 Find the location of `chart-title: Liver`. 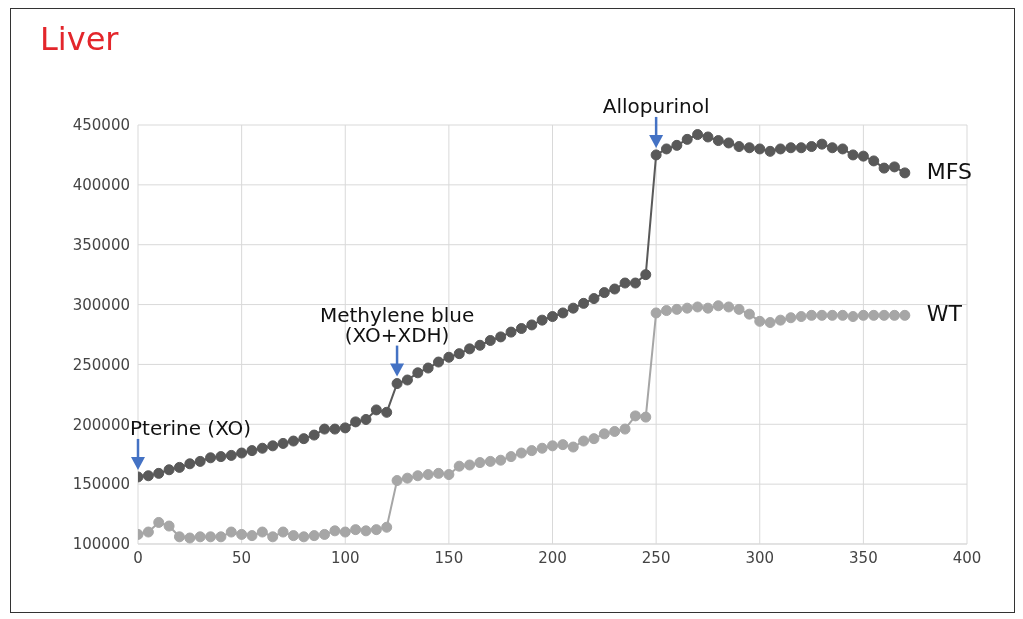

chart-title: Liver is located at coordinates (79, 39).